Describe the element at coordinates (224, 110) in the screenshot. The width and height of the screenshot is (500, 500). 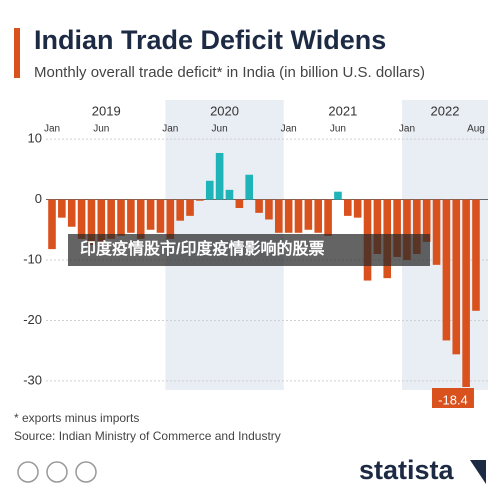
I see `year-label: 2020` at that location.